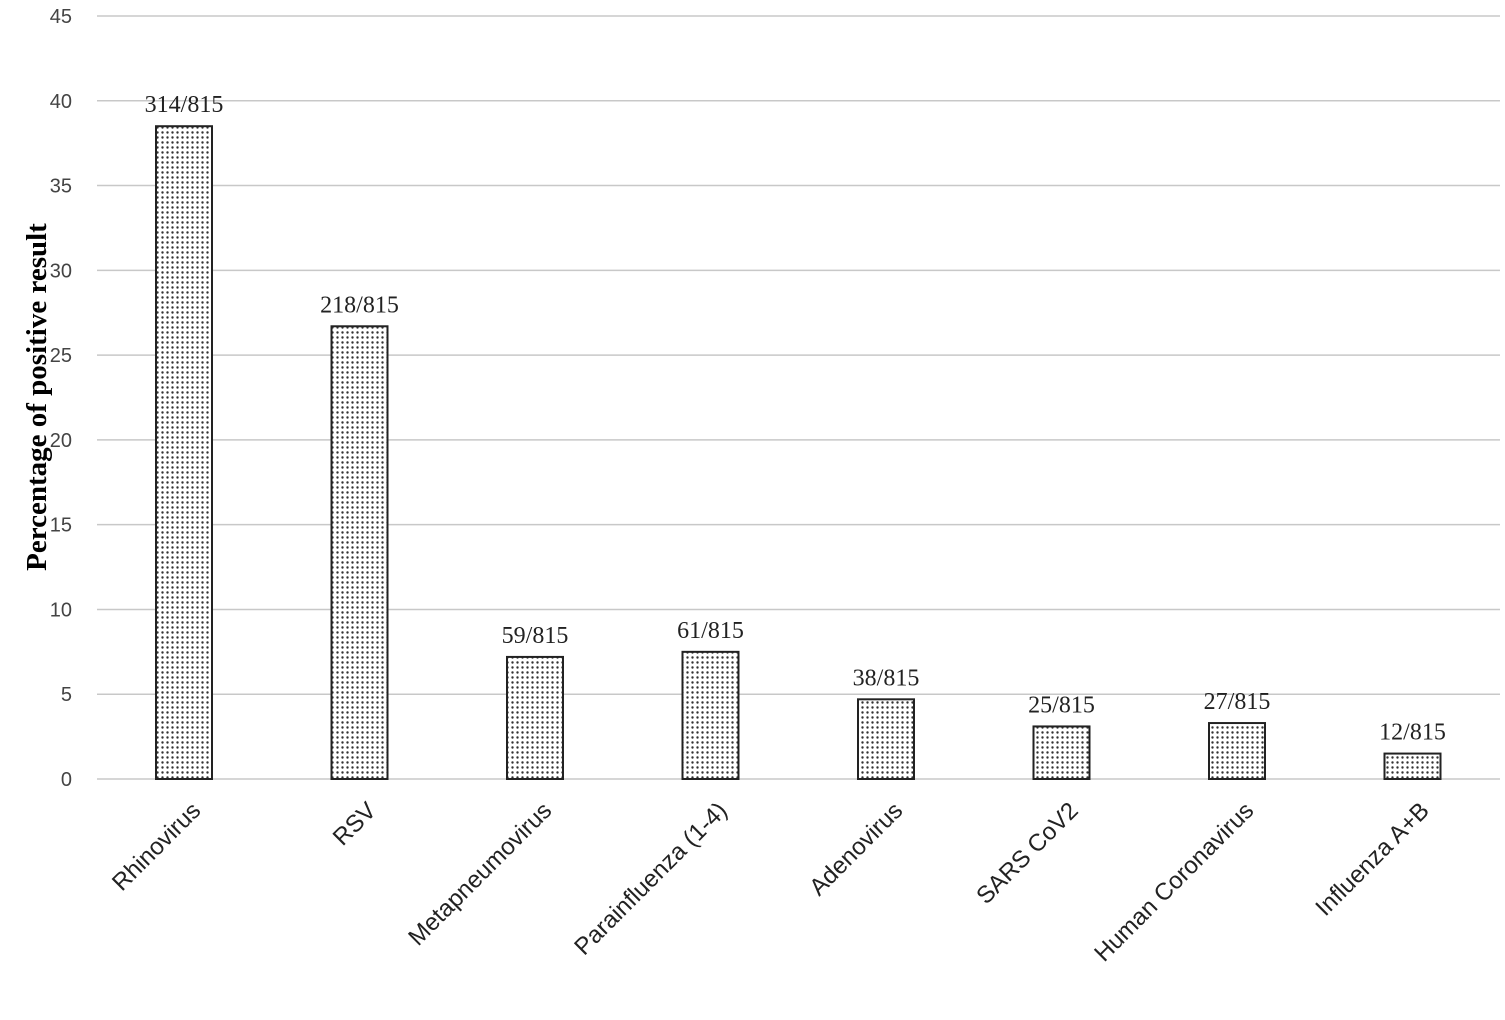  Describe the element at coordinates (480, 874) in the screenshot. I see `x-tick-label: Metapneumovirus` at that location.